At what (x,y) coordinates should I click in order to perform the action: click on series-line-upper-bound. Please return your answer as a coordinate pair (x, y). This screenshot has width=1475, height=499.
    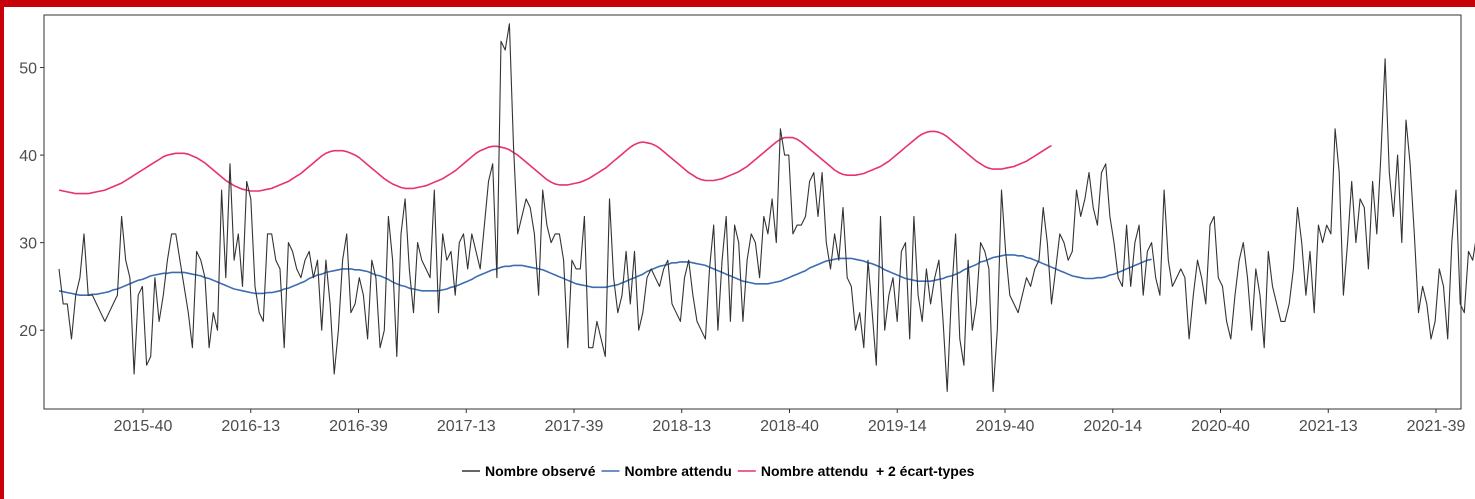
    Looking at the image, I should click on (555, 162).